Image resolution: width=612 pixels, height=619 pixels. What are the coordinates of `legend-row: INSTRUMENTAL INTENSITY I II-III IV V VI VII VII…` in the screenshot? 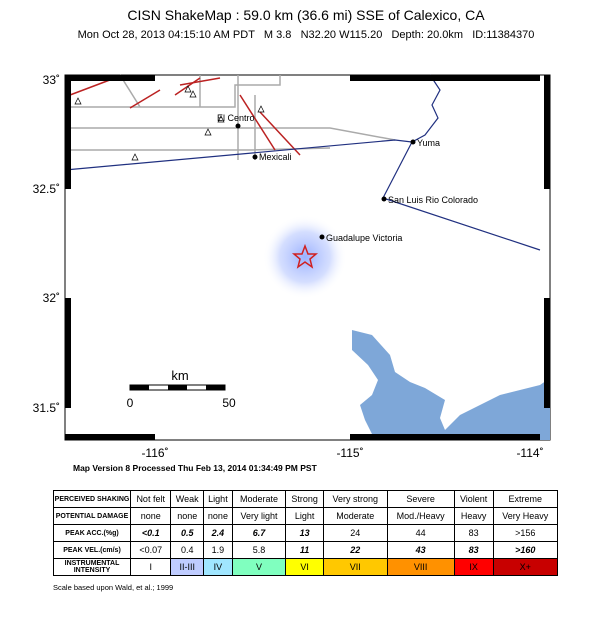 It's located at (306, 567).